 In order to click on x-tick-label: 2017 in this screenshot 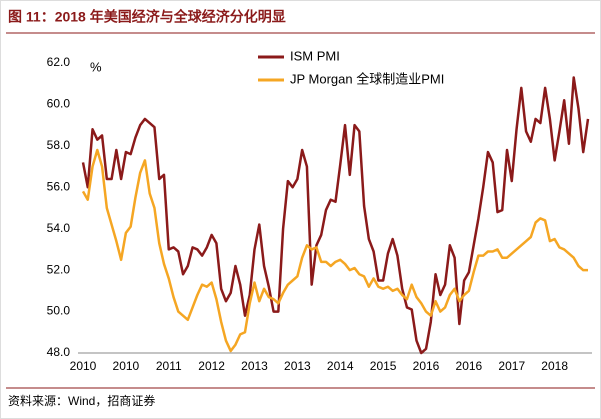, I will do `click(511, 366)`.